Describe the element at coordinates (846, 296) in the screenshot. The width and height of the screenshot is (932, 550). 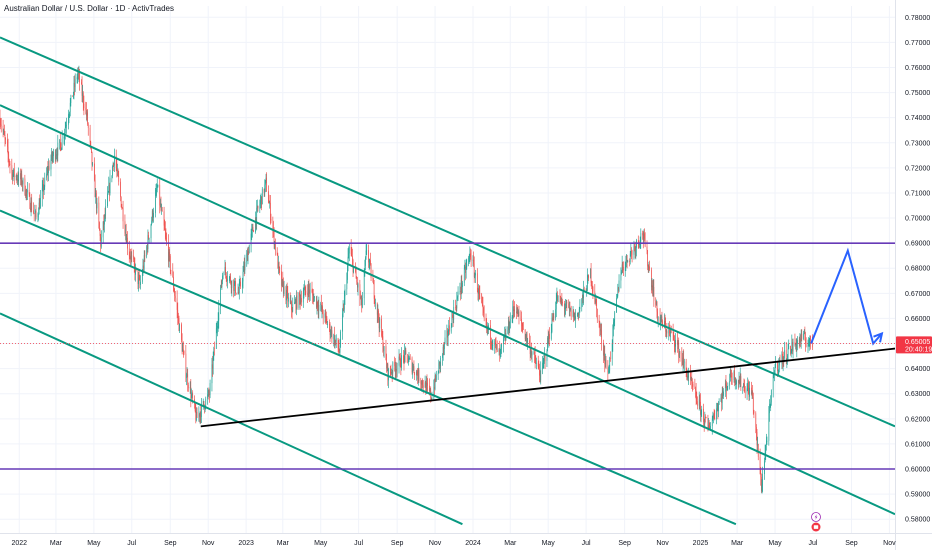
I see `projection-path` at that location.